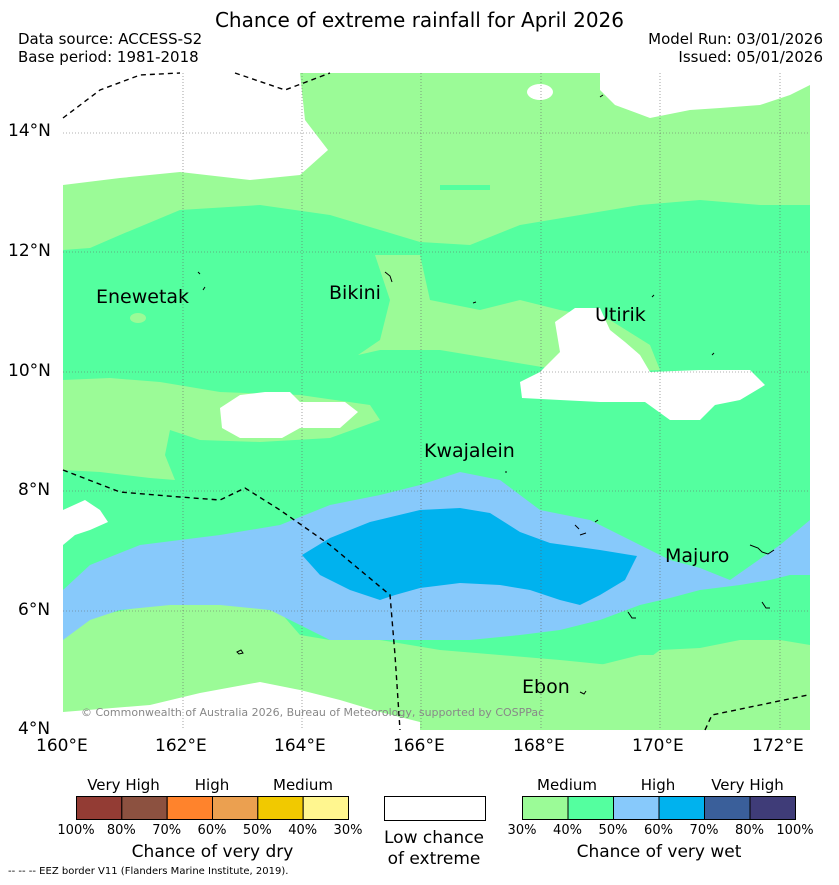  What do you see at coordinates (697, 556) in the screenshot?
I see `place-label-majuro: Majuro` at bounding box center [697, 556].